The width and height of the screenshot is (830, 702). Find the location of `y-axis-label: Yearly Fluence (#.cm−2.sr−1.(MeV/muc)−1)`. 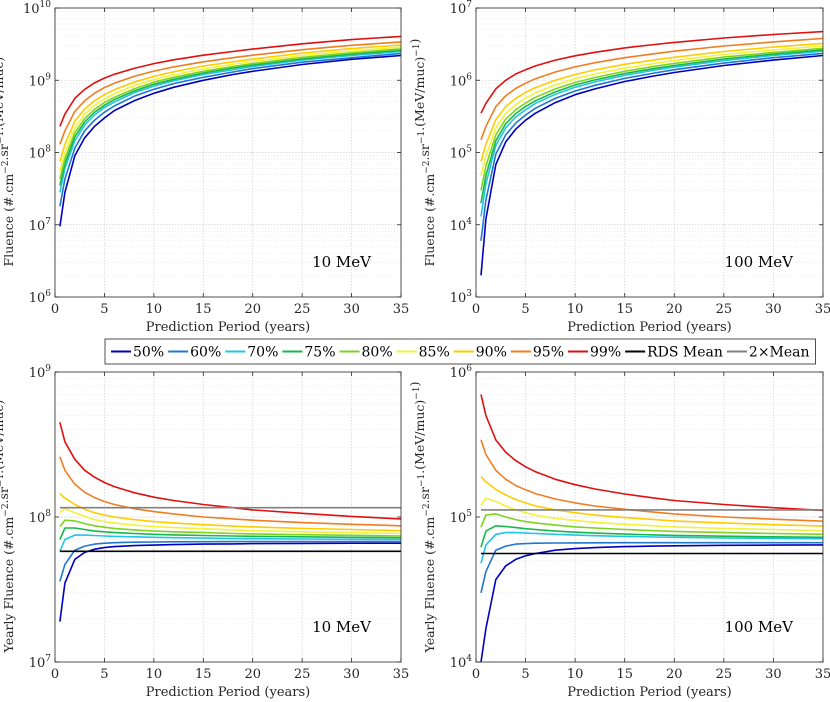

y-axis-label: Yearly Fluence (#.cm−2.sr−1.(MeV/muc)−1) is located at coordinates (8, 518).